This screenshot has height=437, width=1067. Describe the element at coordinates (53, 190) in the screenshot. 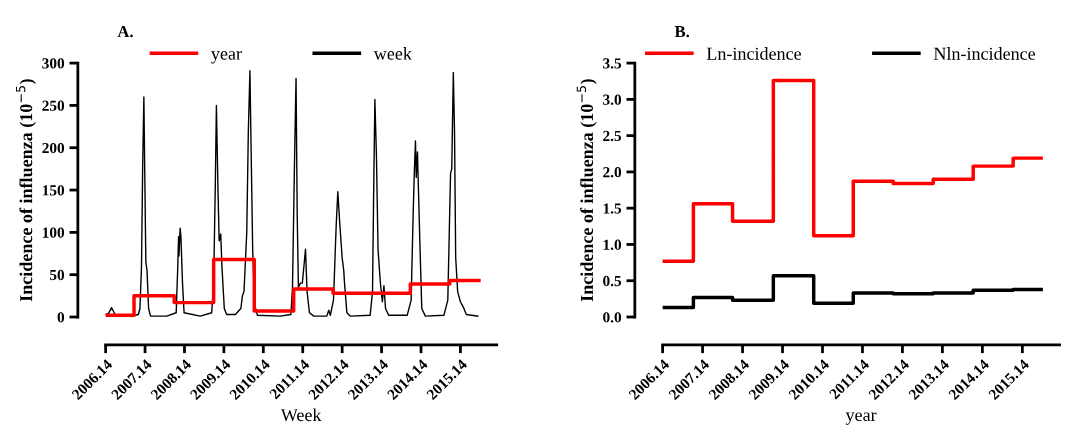

I see `y-tick-label: 150` at that location.